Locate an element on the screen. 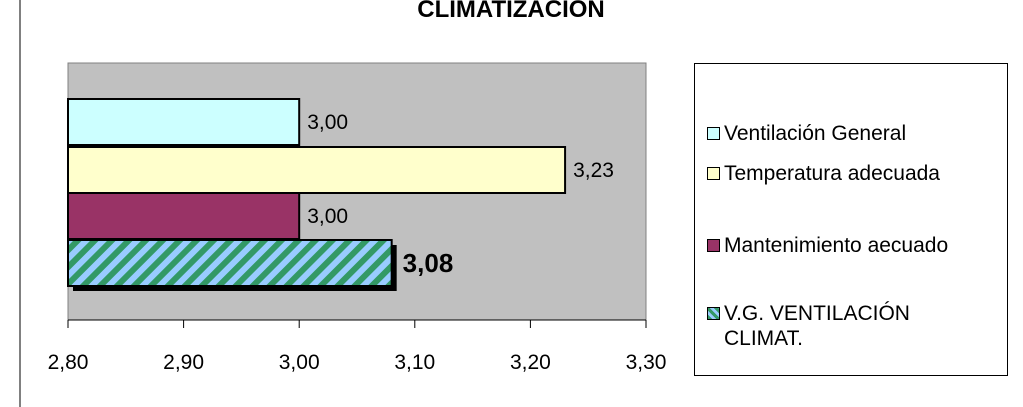  x-tick-label: 2,90 is located at coordinates (183, 362).